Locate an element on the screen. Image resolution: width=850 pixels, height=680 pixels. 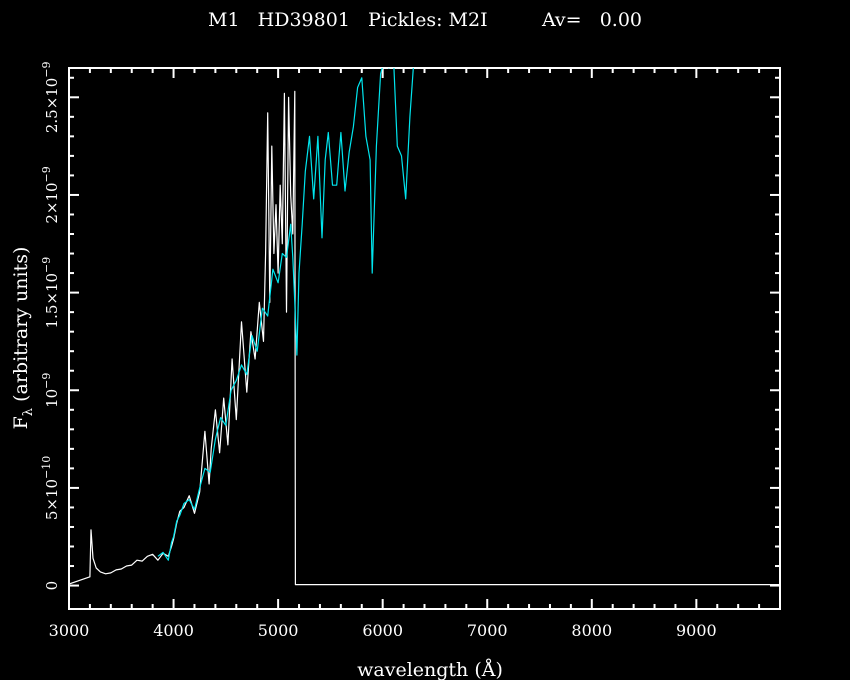
x-tick-label: 6000 is located at coordinates (382, 630).